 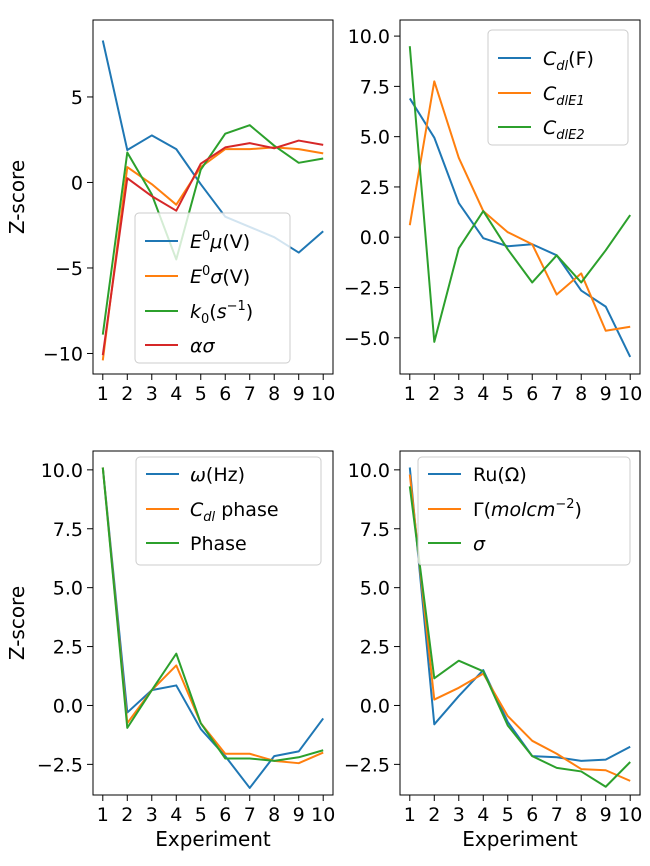 What do you see at coordinates (375, 138) in the screenshot?
I see `panel-2-y-tick-label: 5.0` at bounding box center [375, 138].